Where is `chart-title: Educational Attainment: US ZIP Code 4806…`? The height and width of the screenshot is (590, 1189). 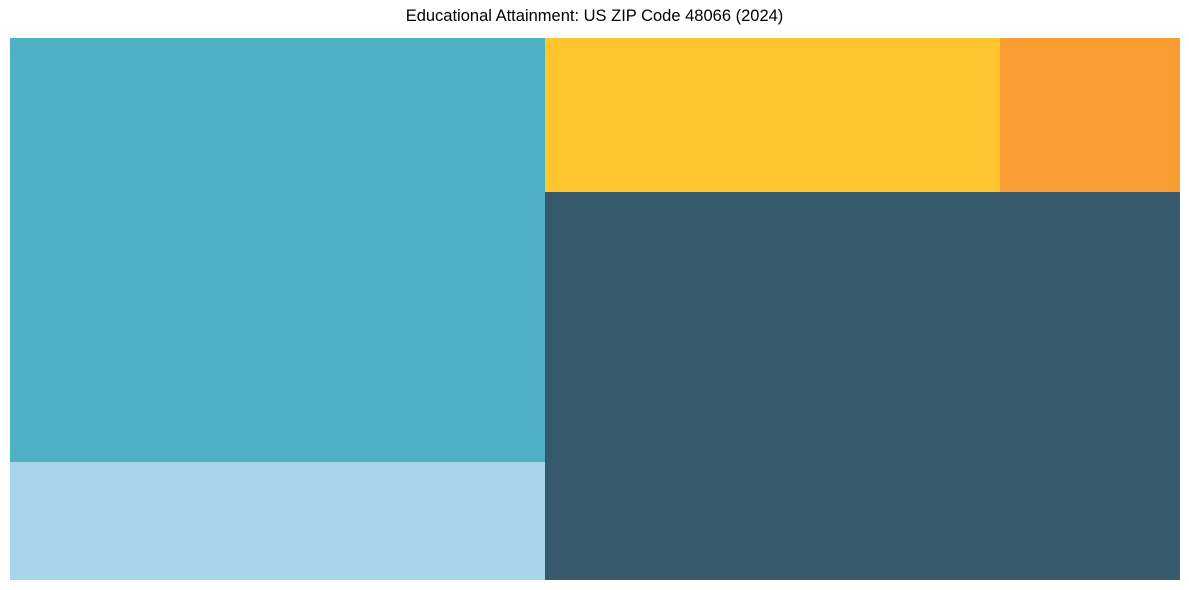 chart-title: Educational Attainment: US ZIP Code 4806… is located at coordinates (594, 16).